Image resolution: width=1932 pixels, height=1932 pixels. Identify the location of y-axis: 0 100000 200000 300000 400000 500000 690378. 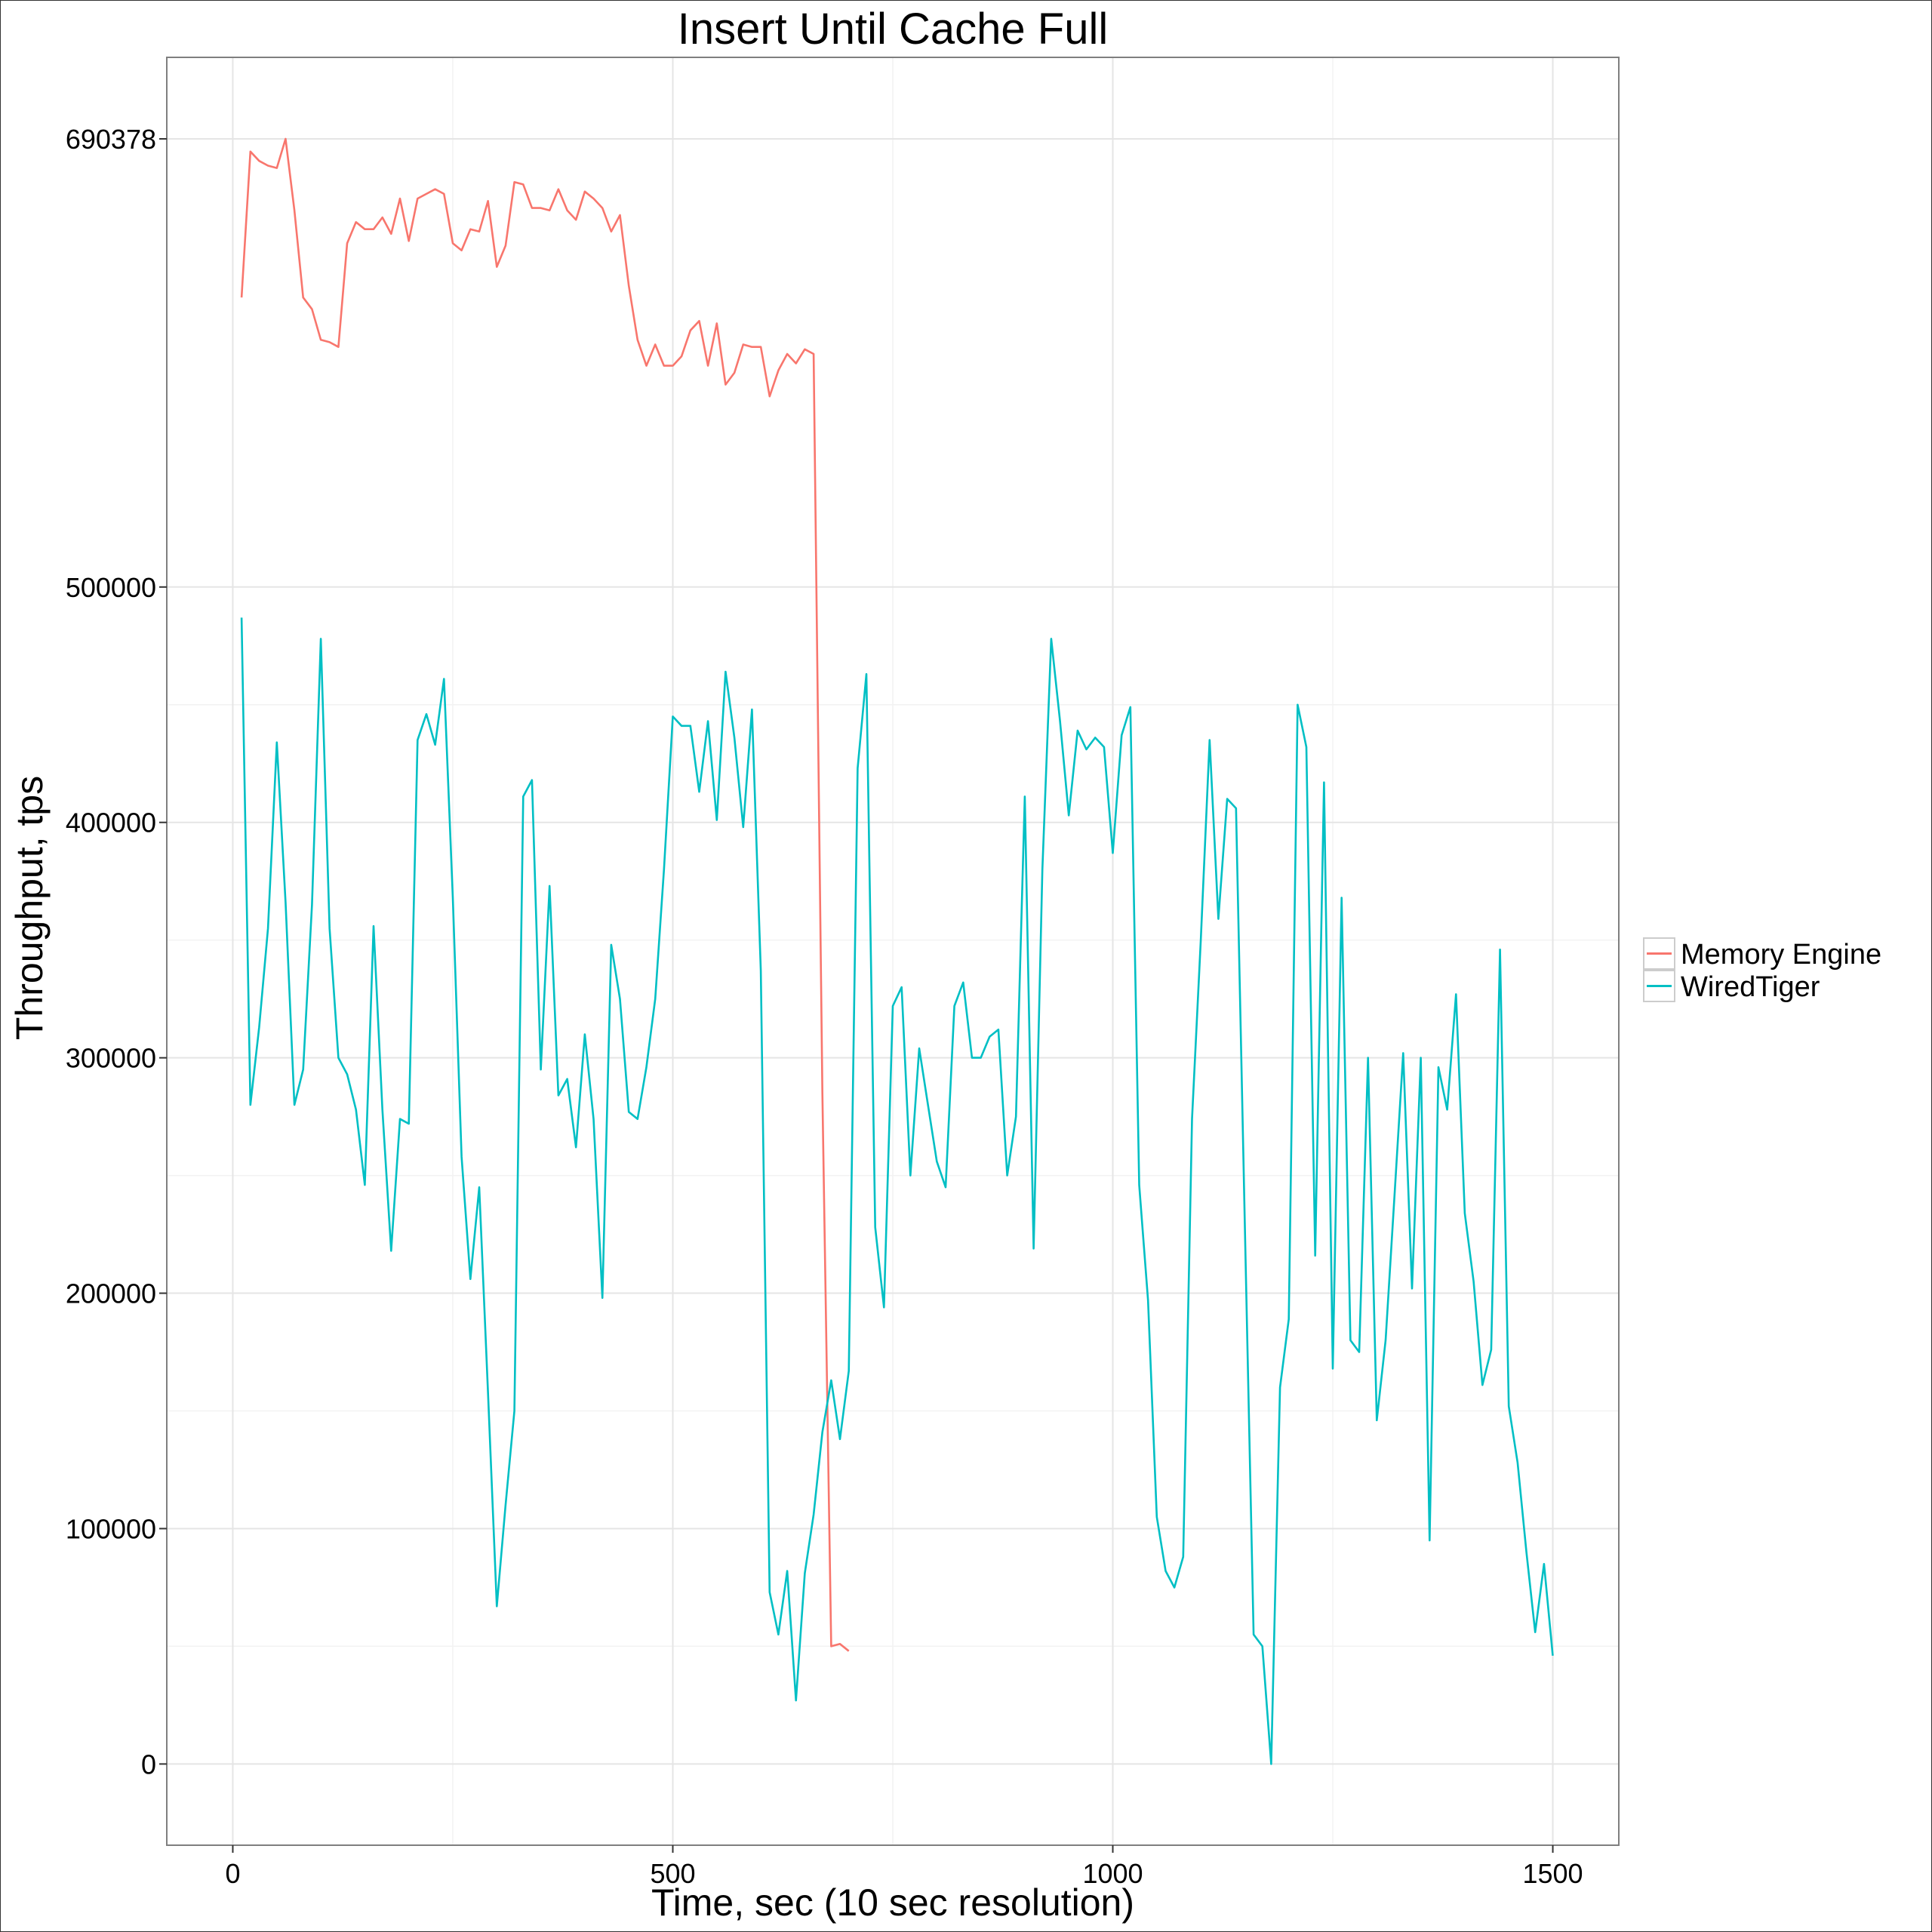
(116, 952).